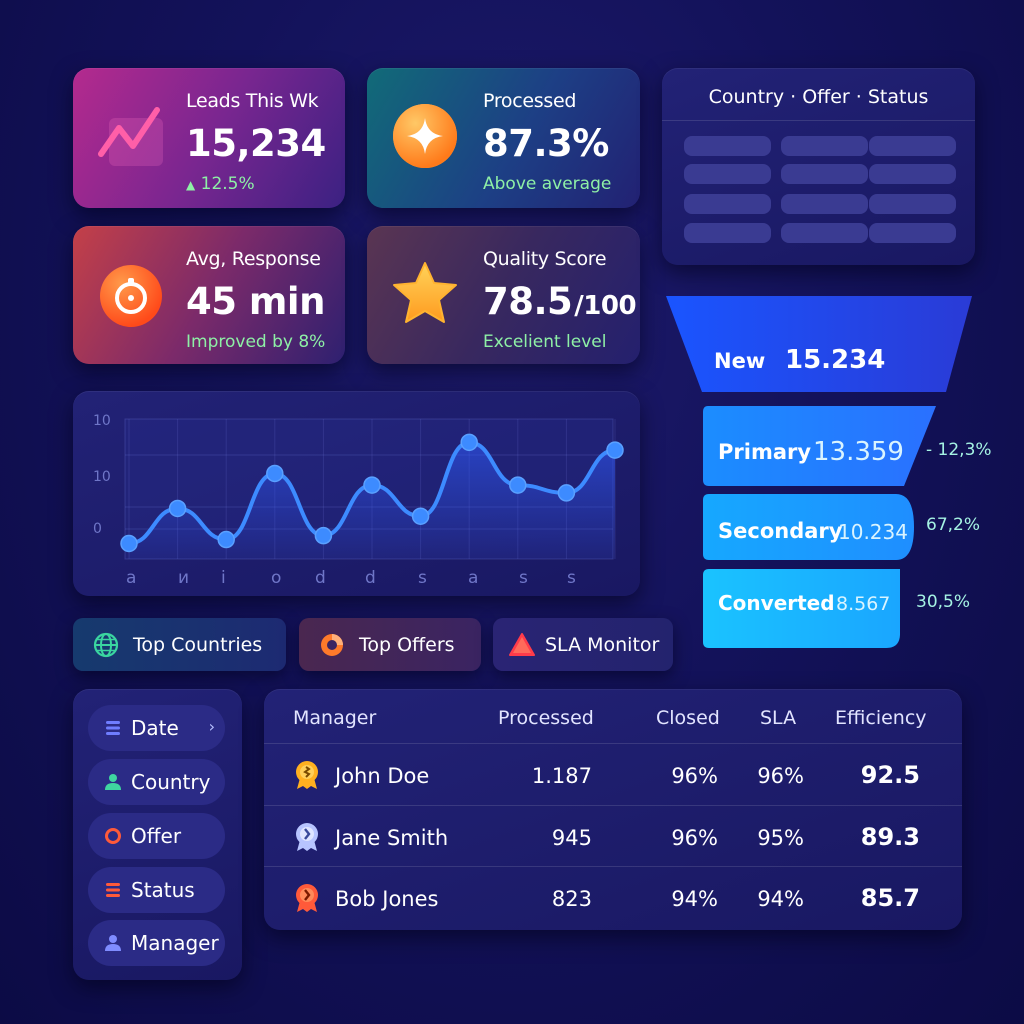 The image size is (1024, 1024). What do you see at coordinates (858, 452) in the screenshot?
I see `funnel-value-primary: 13.359` at bounding box center [858, 452].